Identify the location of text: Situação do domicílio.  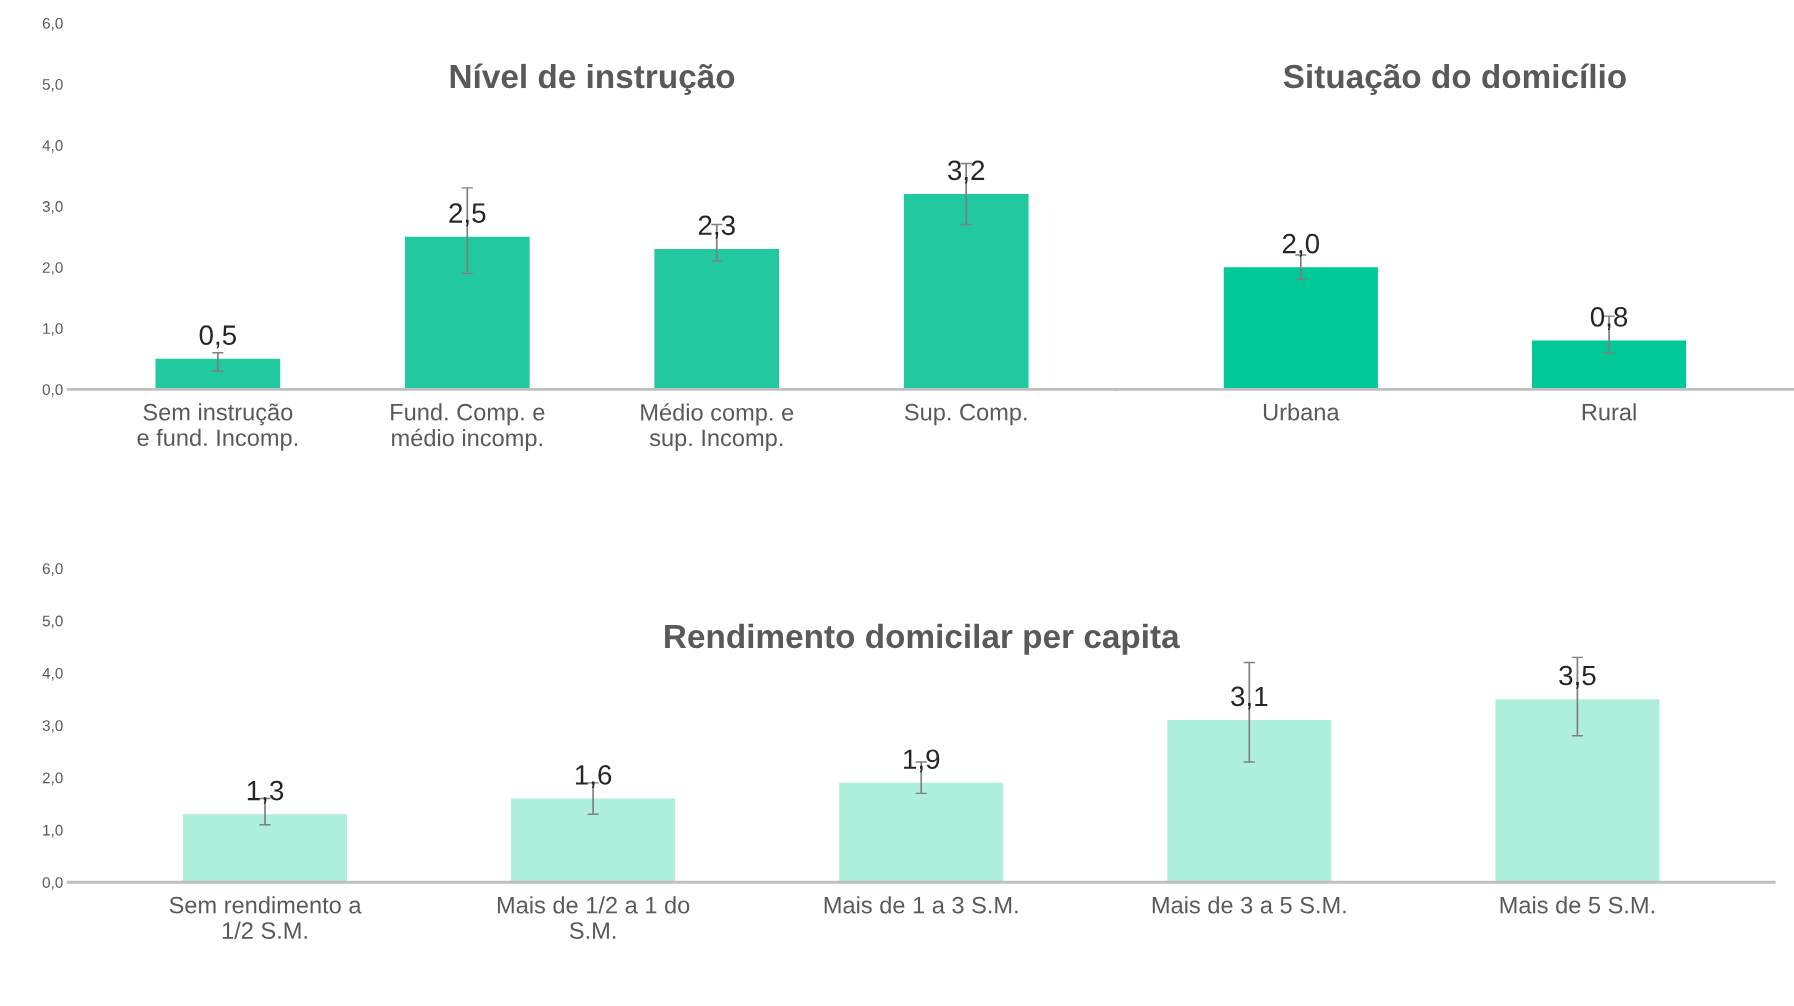
(1454, 79).